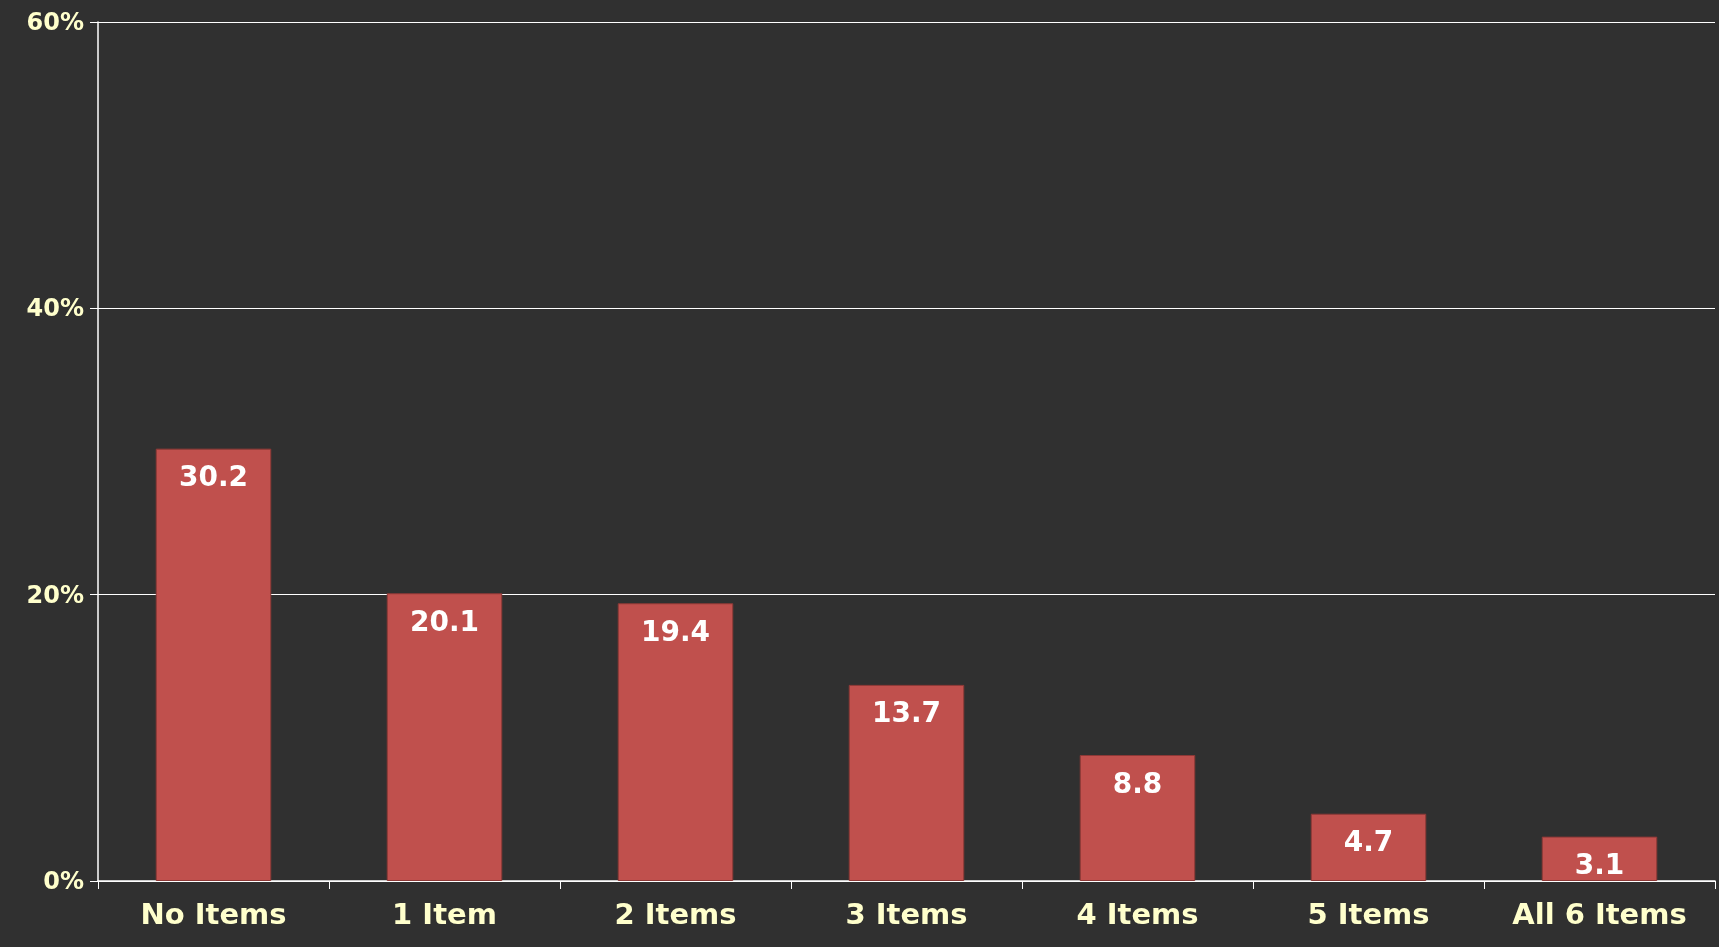  What do you see at coordinates (63, 881) in the screenshot?
I see `y-tick-label: 0%` at bounding box center [63, 881].